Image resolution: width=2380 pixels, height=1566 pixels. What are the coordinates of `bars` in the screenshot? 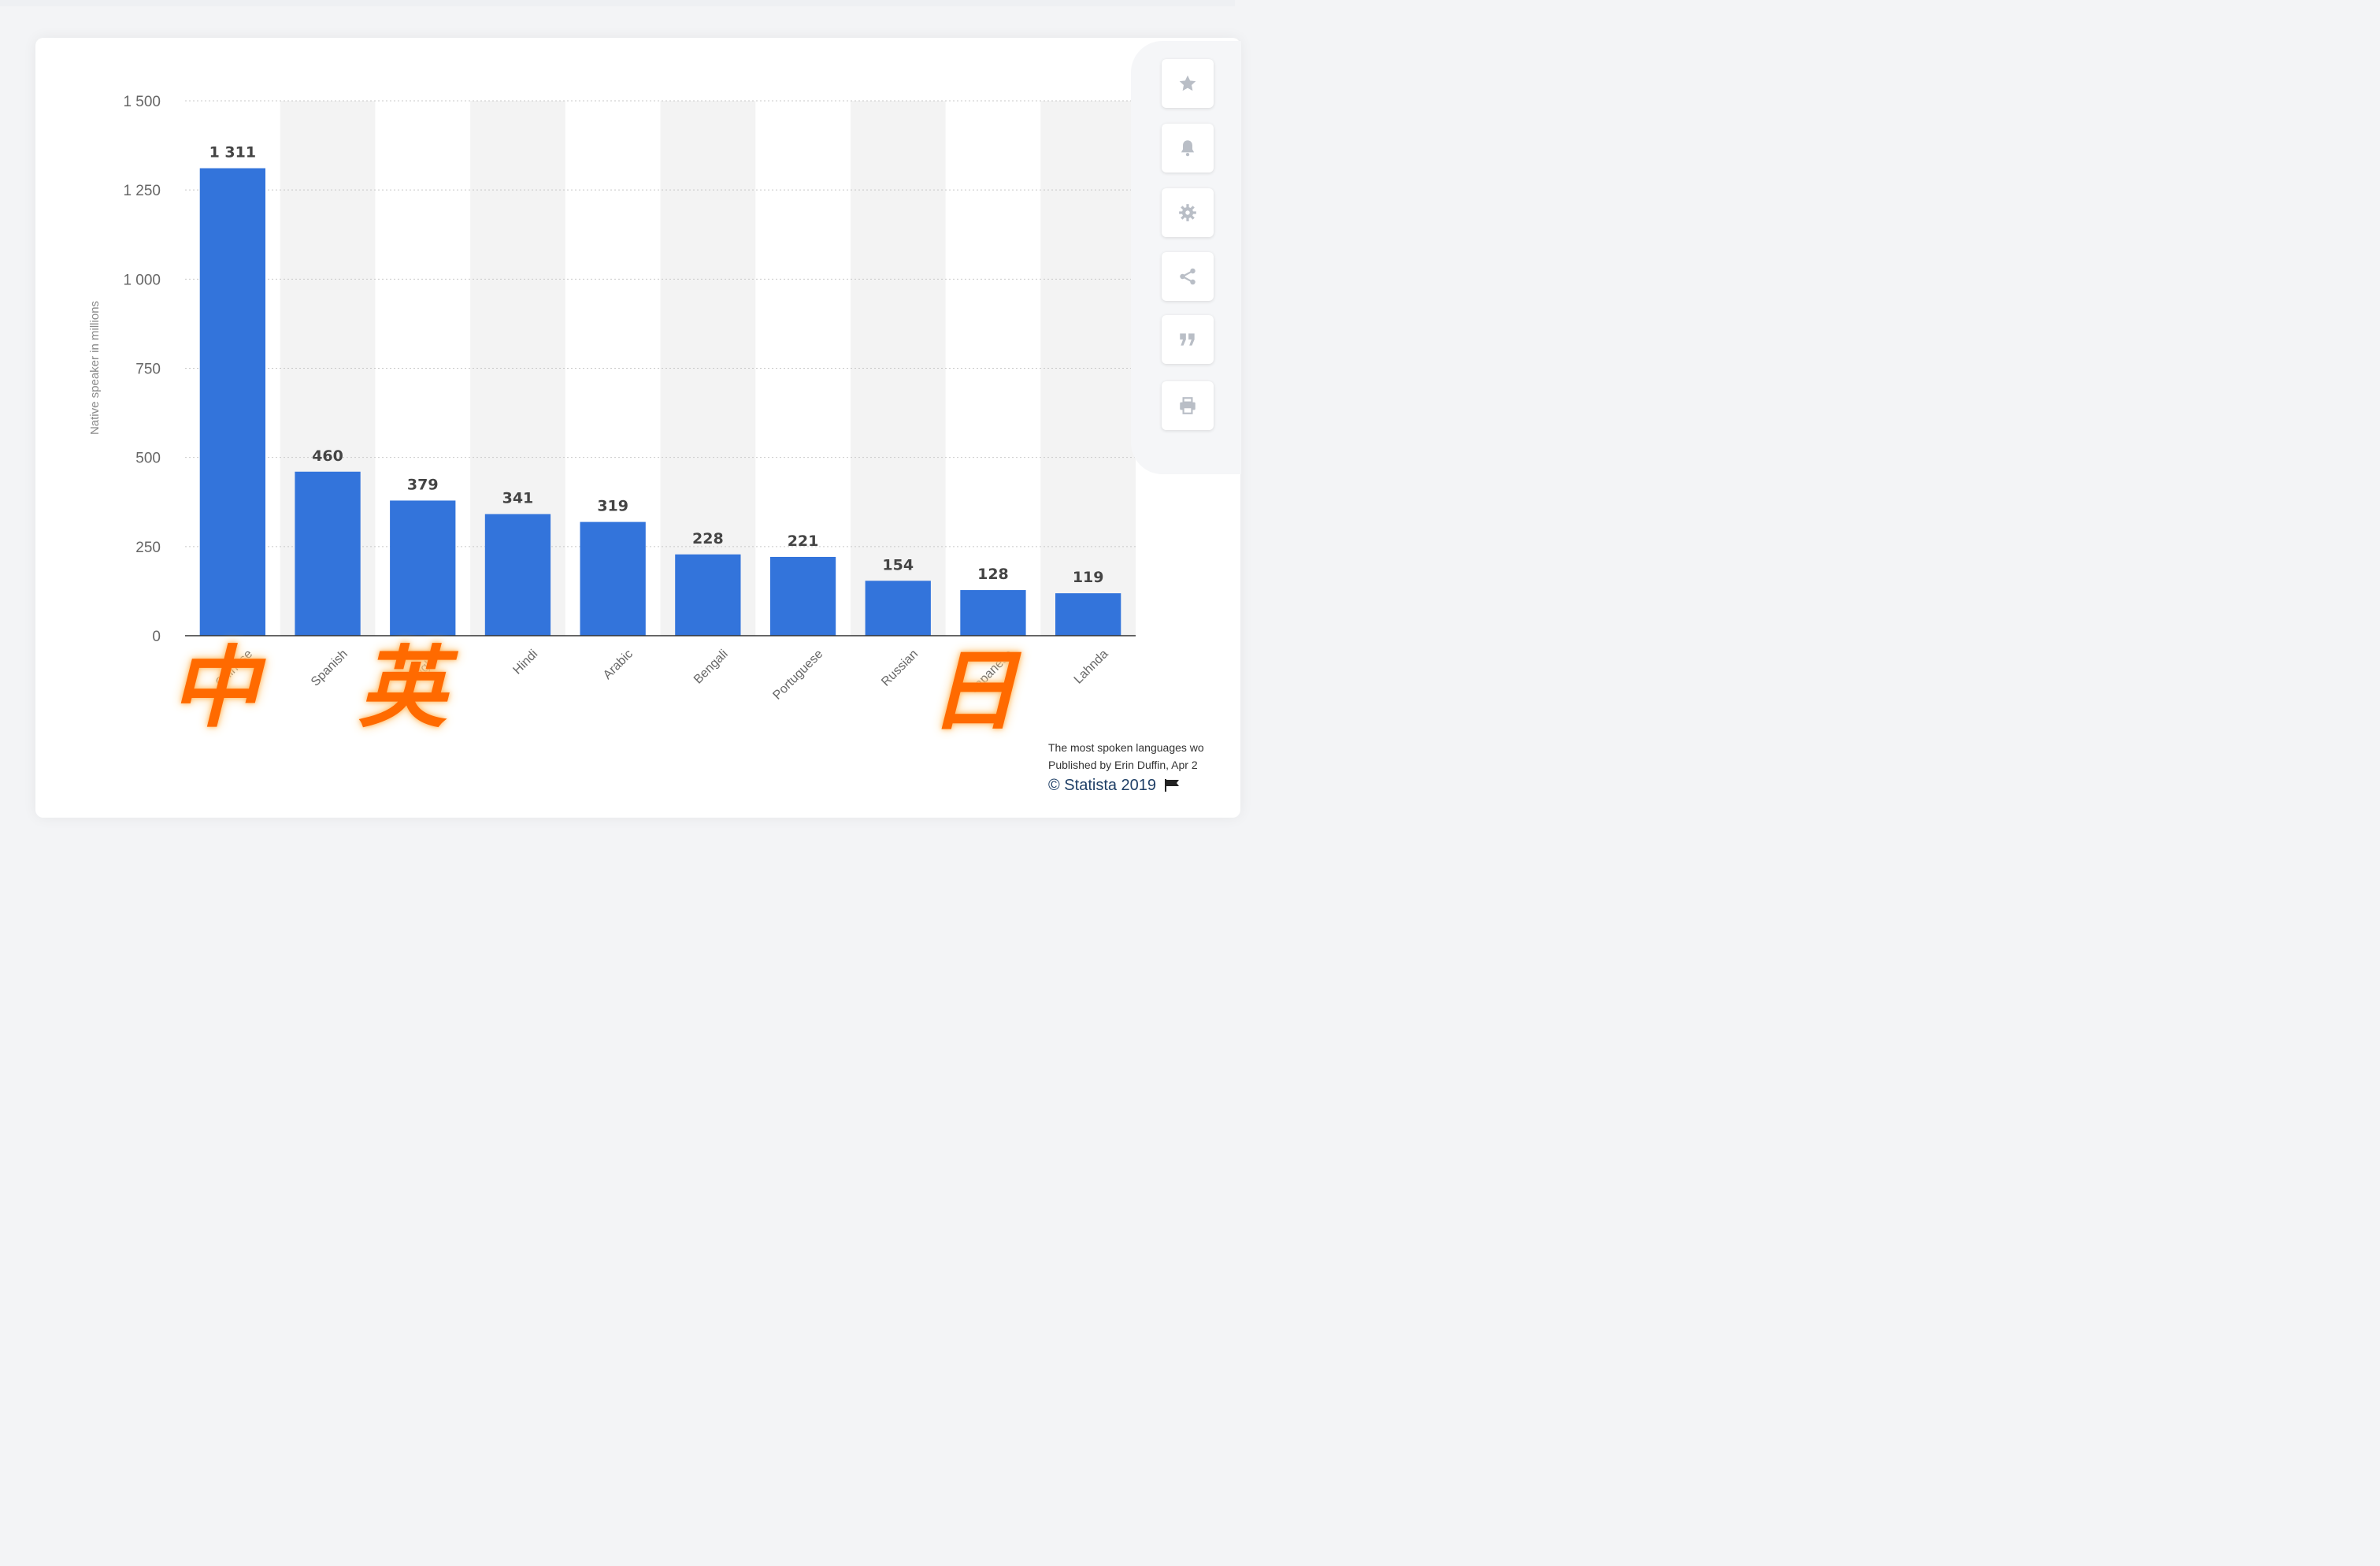 It's located at (660, 402).